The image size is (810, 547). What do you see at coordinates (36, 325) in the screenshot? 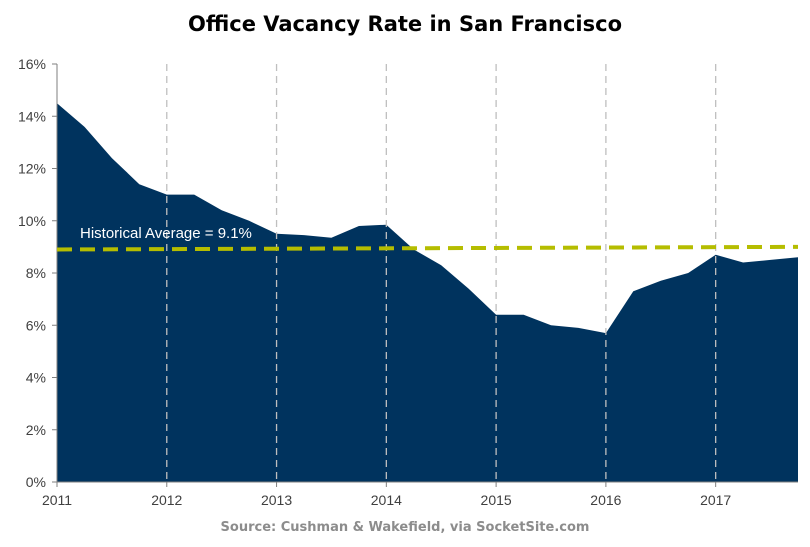
I see `y-tick-label-6: 6%` at bounding box center [36, 325].